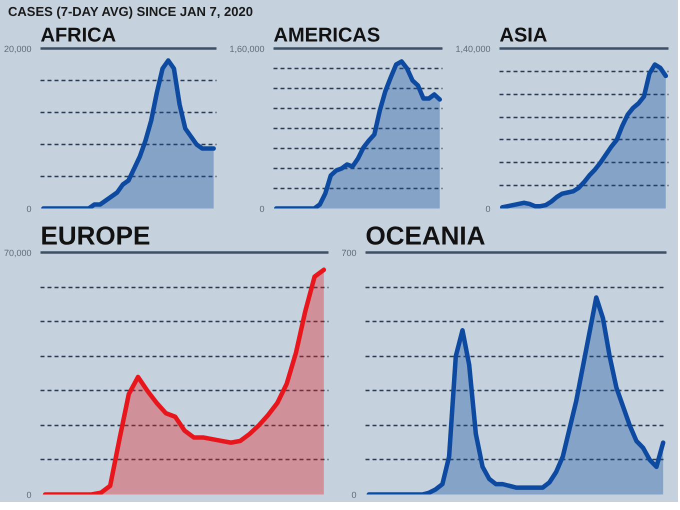 The image size is (680, 510). What do you see at coordinates (247, 49) in the screenshot?
I see `y-tick-label: 1,60,000` at bounding box center [247, 49].